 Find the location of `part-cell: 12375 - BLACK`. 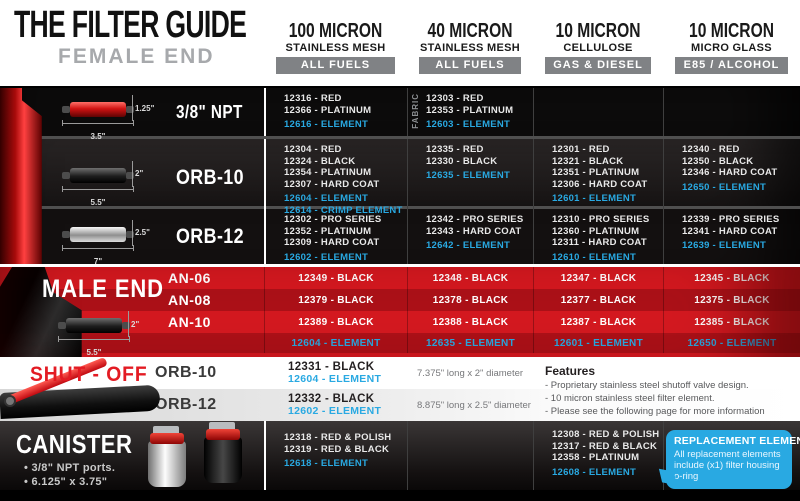

part-cell: 12375 - BLACK is located at coordinates (731, 300).